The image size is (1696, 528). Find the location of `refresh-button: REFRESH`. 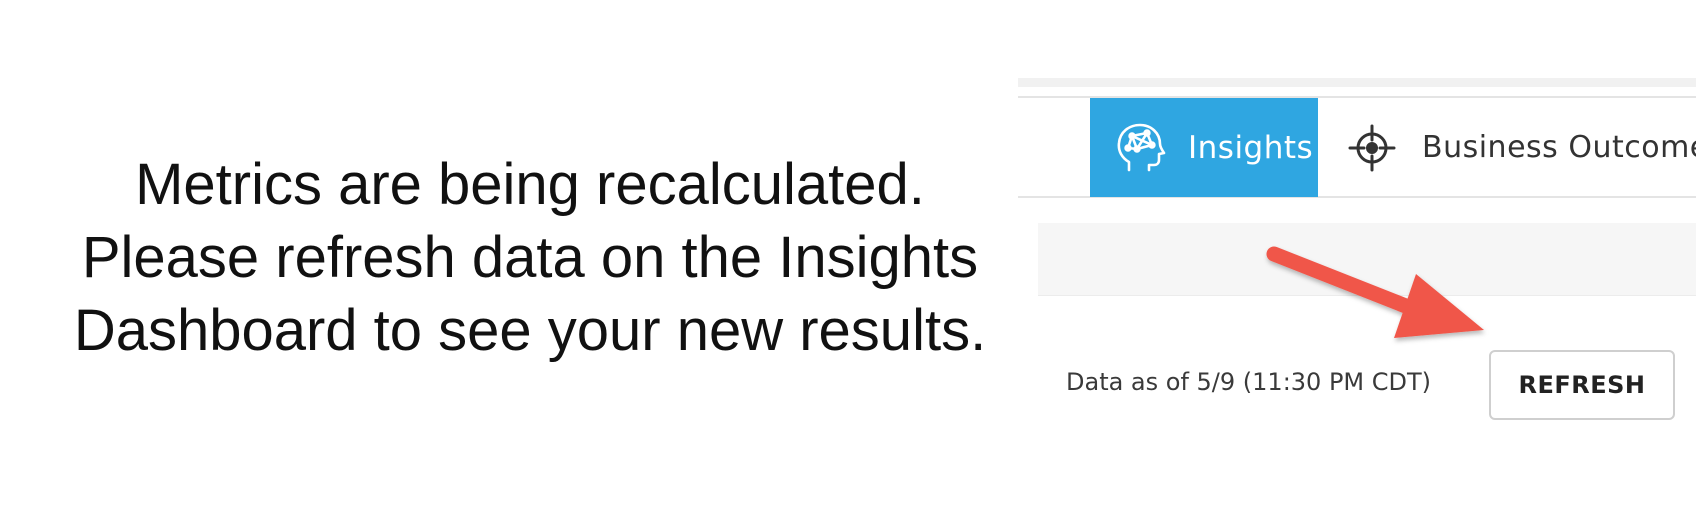

refresh-button: REFRESH is located at coordinates (1582, 385).